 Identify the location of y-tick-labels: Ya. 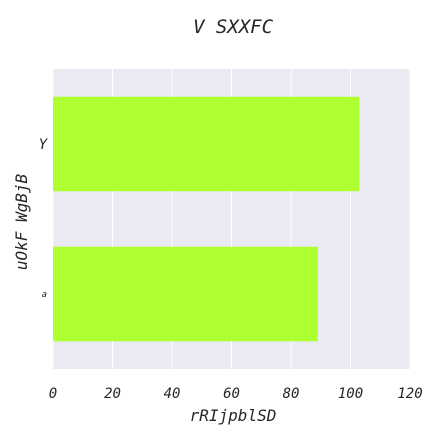
(44, 218).